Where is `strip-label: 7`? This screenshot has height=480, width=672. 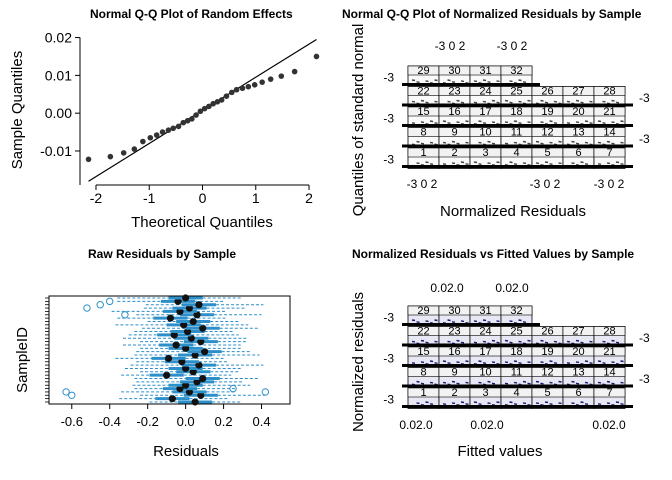
strip-label: 7 is located at coordinates (609, 153).